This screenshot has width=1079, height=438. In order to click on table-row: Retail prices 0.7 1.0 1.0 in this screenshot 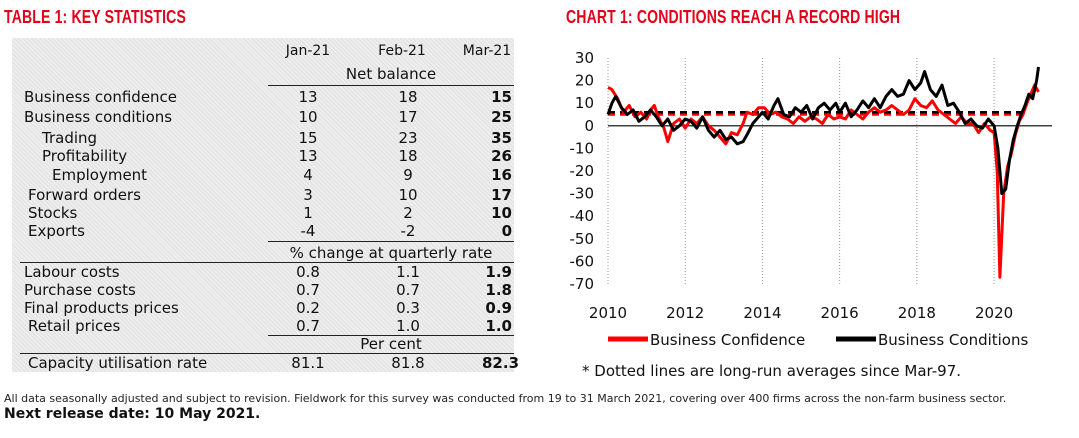, I will do `click(263, 326)`.